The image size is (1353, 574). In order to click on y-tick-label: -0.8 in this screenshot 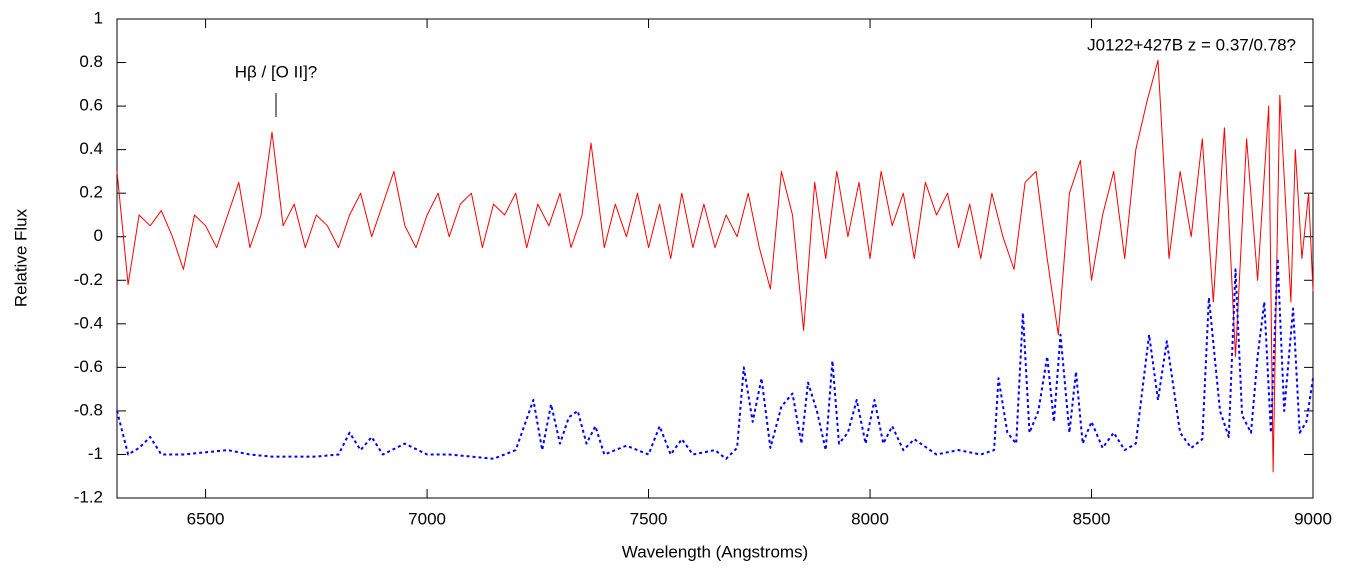, I will do `click(88, 409)`.